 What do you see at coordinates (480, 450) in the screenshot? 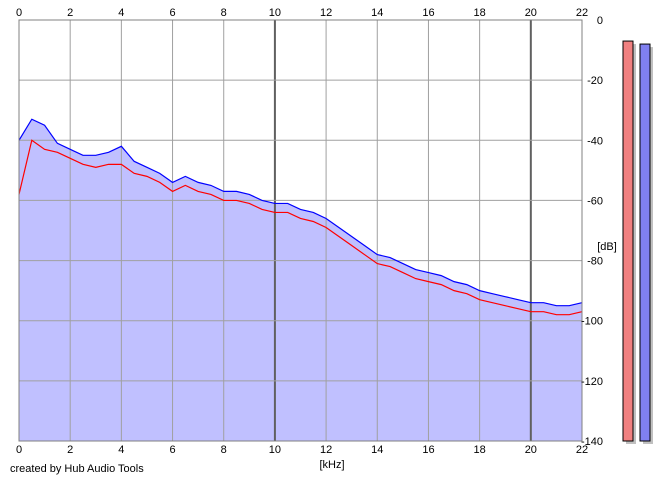
I see `x-tick-label-bottom: 18` at bounding box center [480, 450].